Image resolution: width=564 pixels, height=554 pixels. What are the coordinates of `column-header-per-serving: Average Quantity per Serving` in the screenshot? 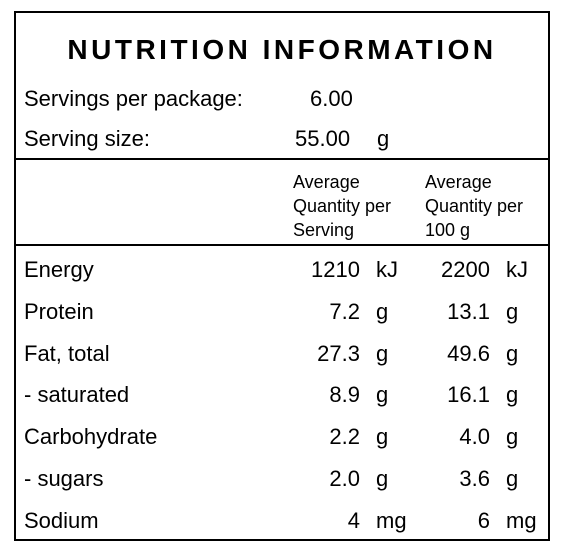 It's located at (342, 206).